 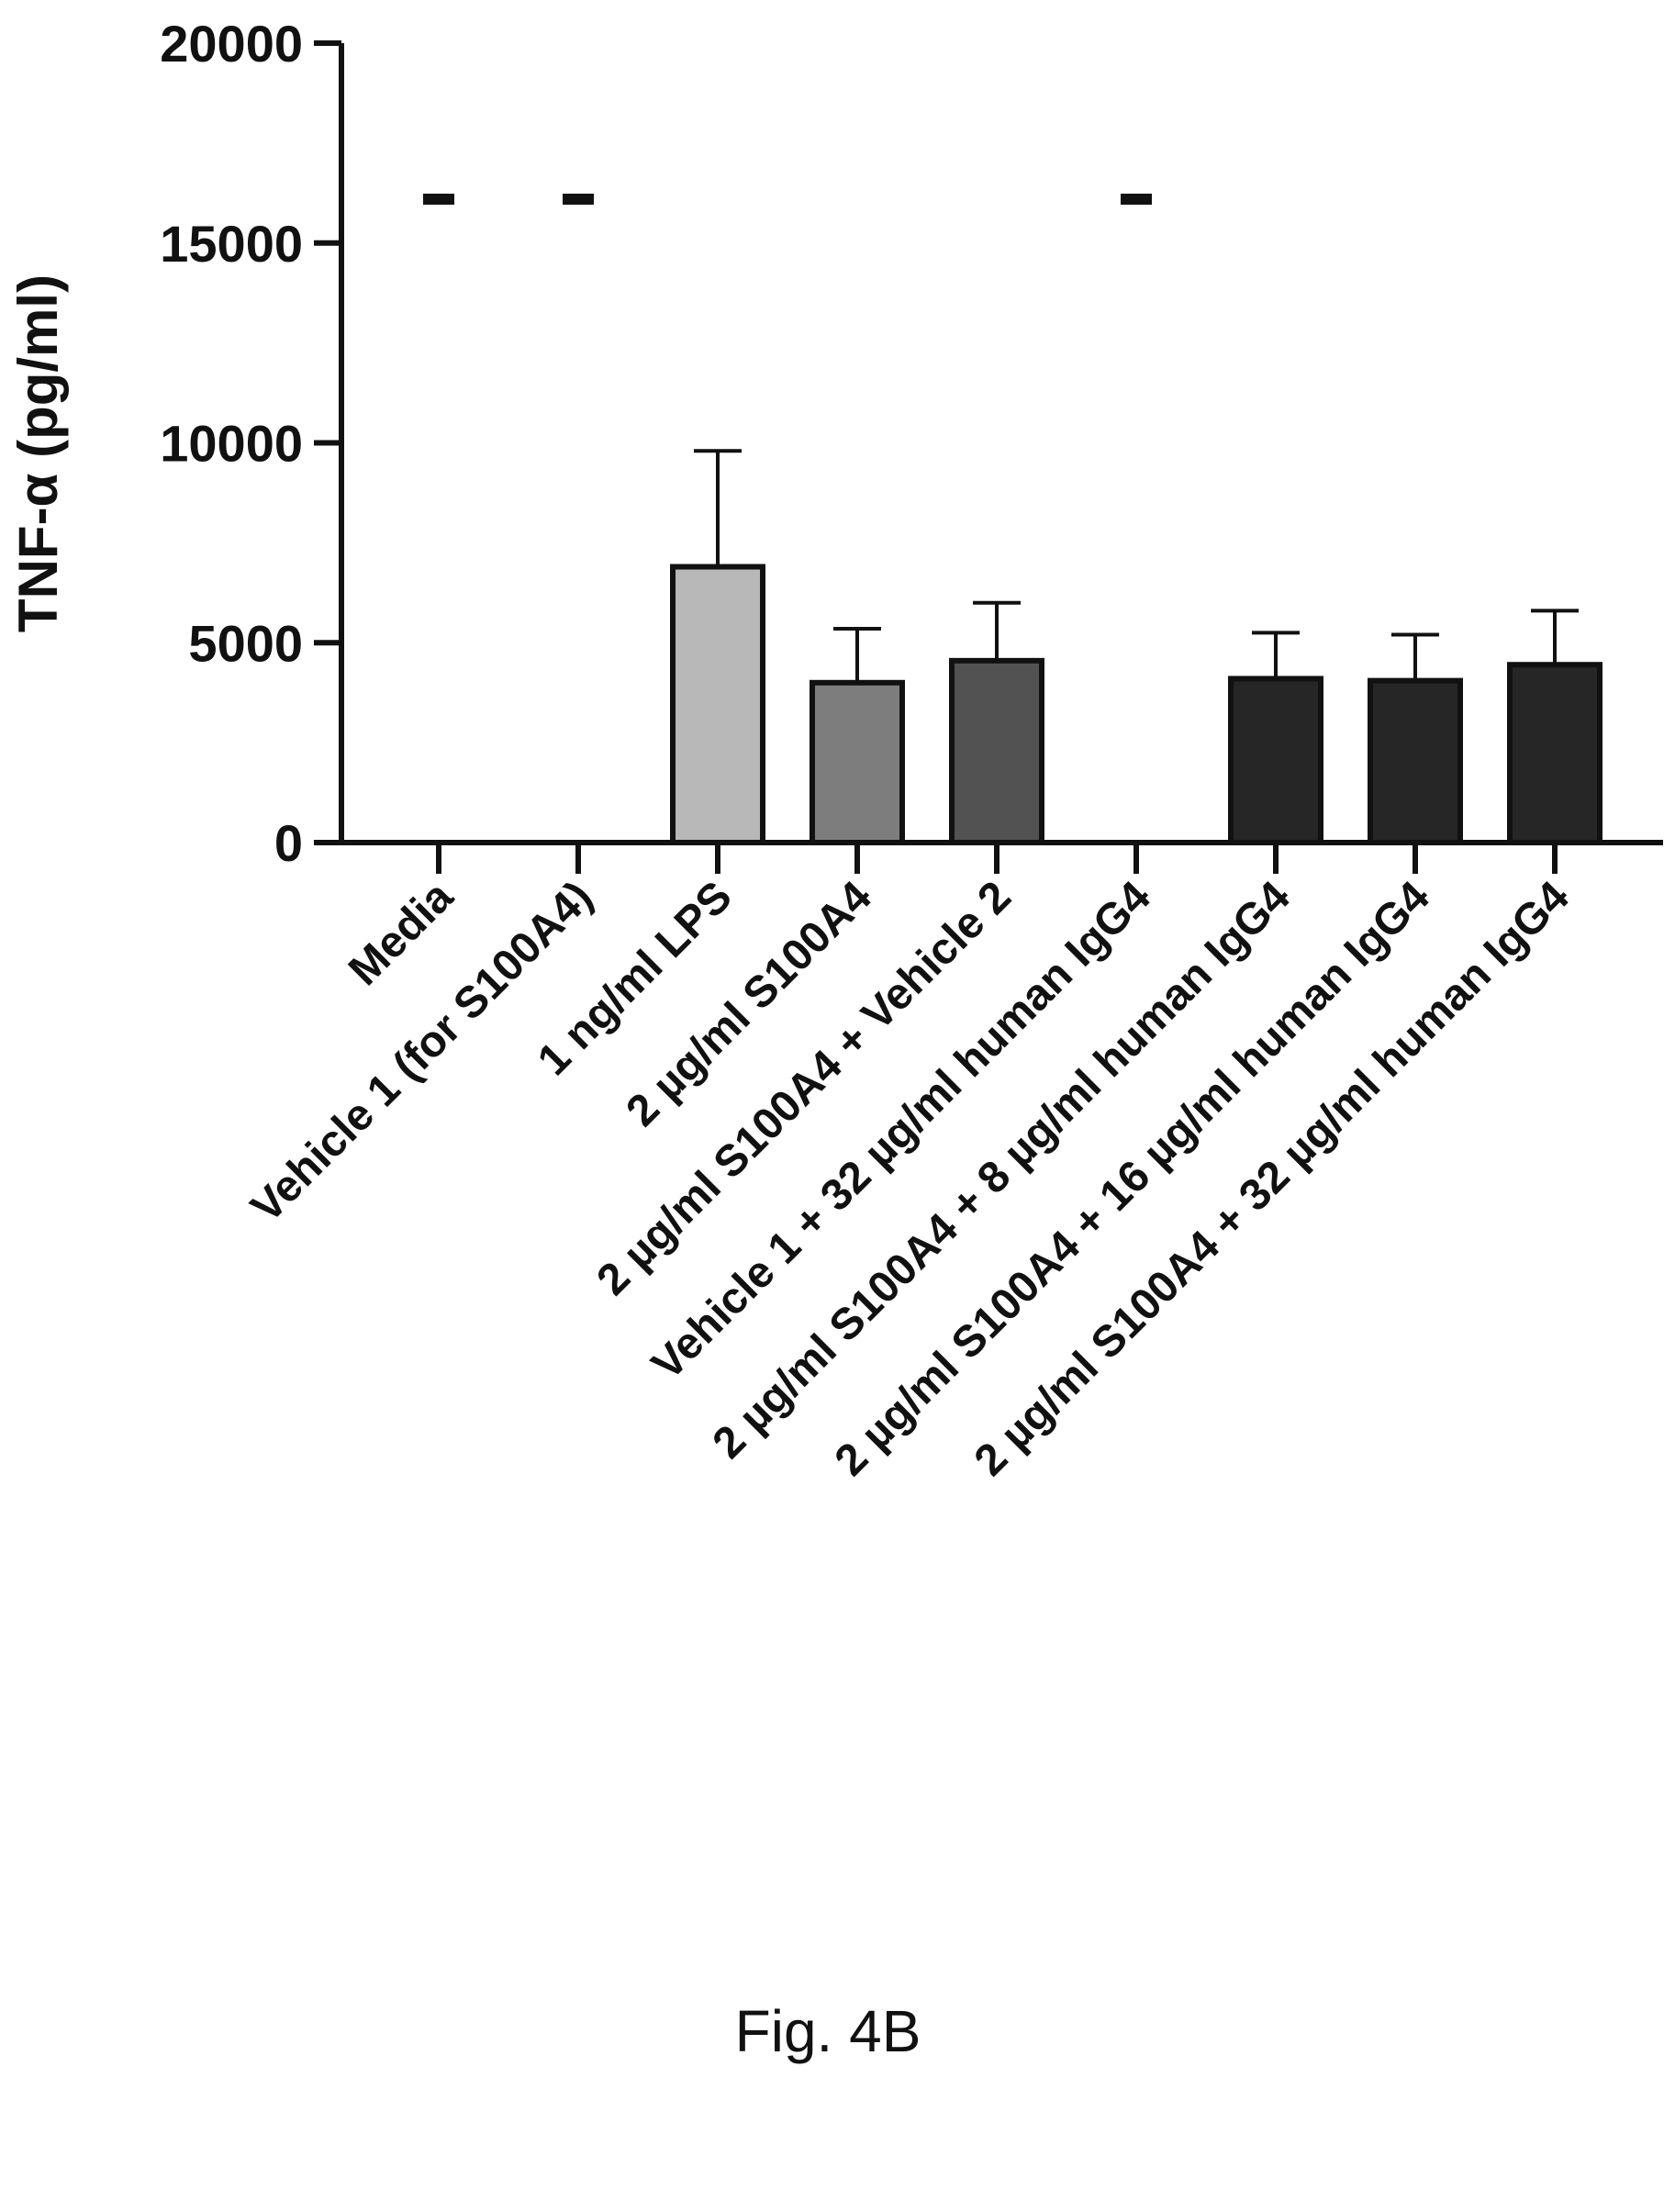 I want to click on bars, so click(x=1136, y=705).